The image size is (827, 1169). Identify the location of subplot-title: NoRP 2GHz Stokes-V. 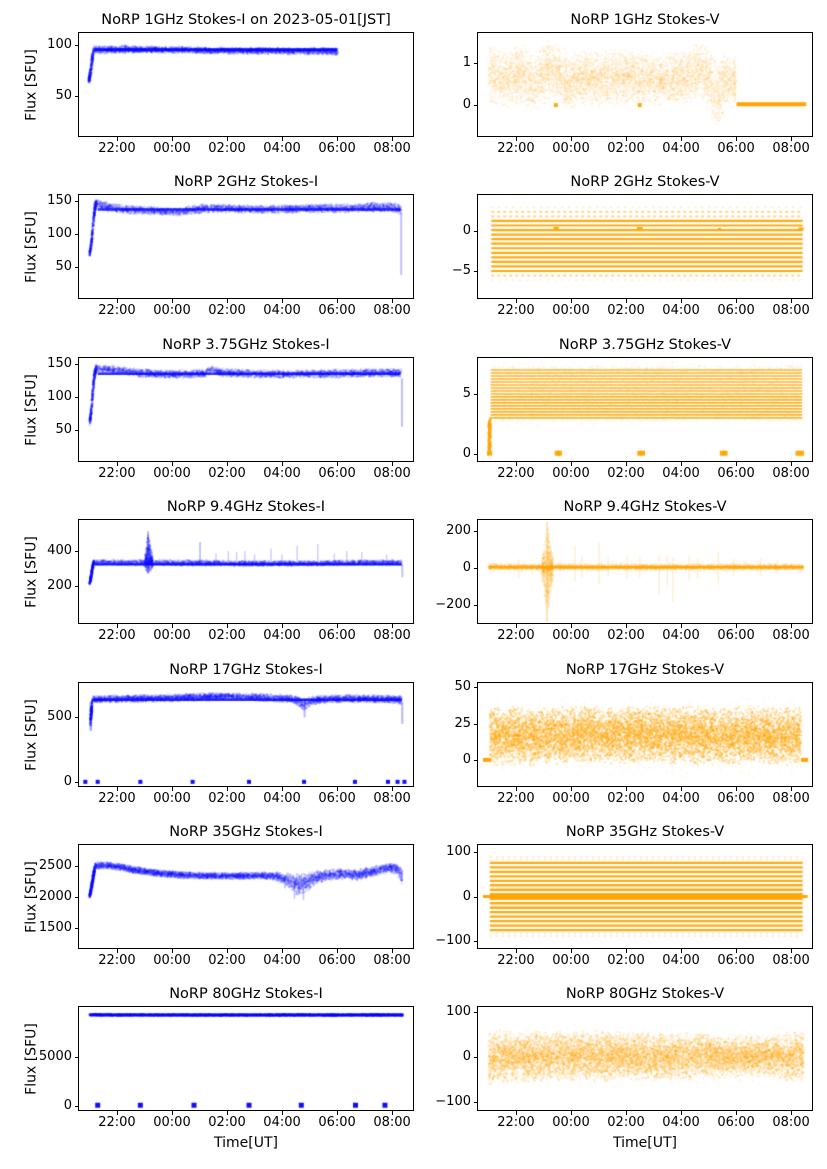
(645, 182).